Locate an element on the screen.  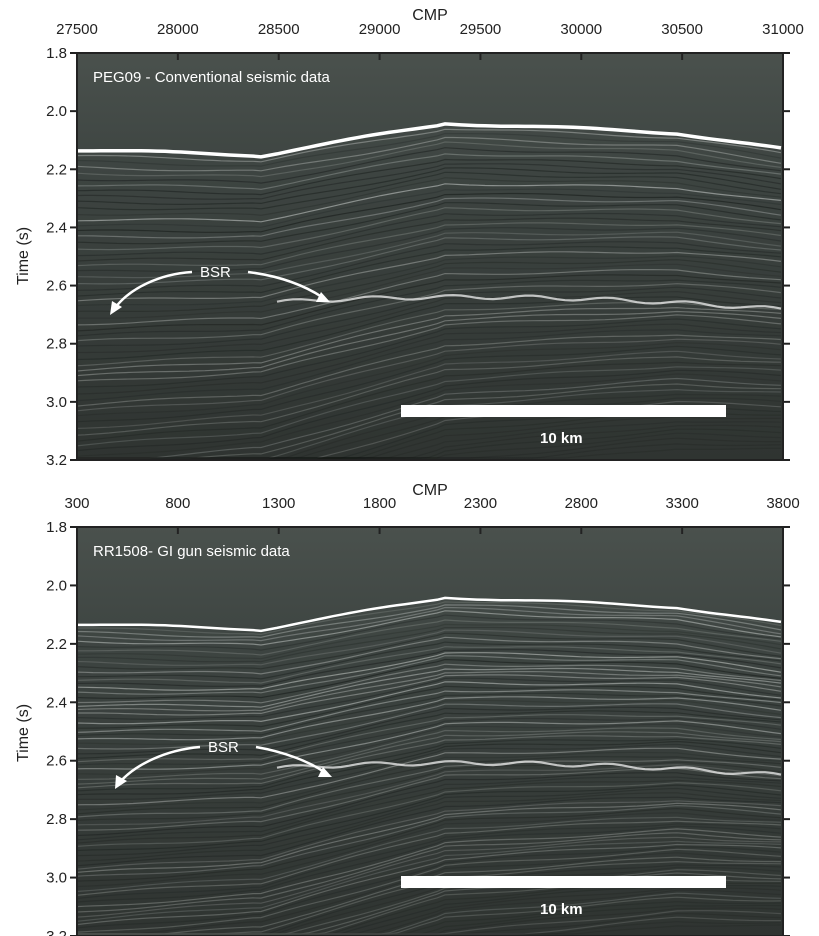
panel-title-top: PEG09 - Conventional seismic data is located at coordinates (211, 77).